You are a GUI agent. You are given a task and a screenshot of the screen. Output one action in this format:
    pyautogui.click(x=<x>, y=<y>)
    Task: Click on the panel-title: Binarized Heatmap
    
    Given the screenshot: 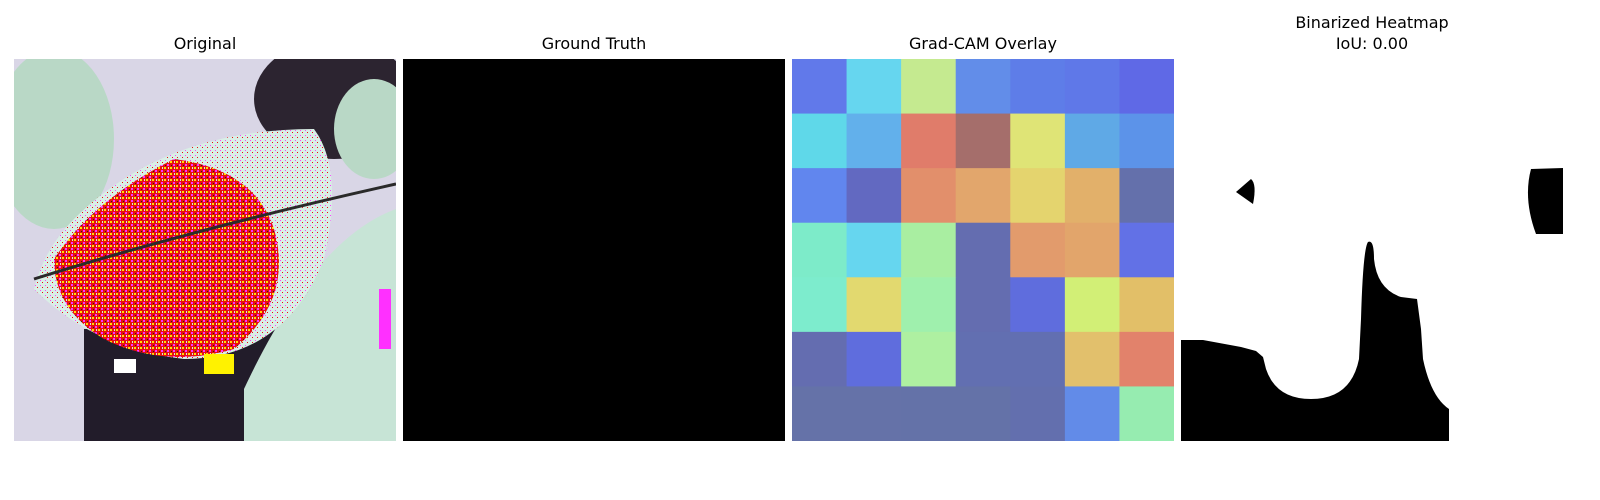 What is the action you would take?
    pyautogui.click(x=1372, y=22)
    